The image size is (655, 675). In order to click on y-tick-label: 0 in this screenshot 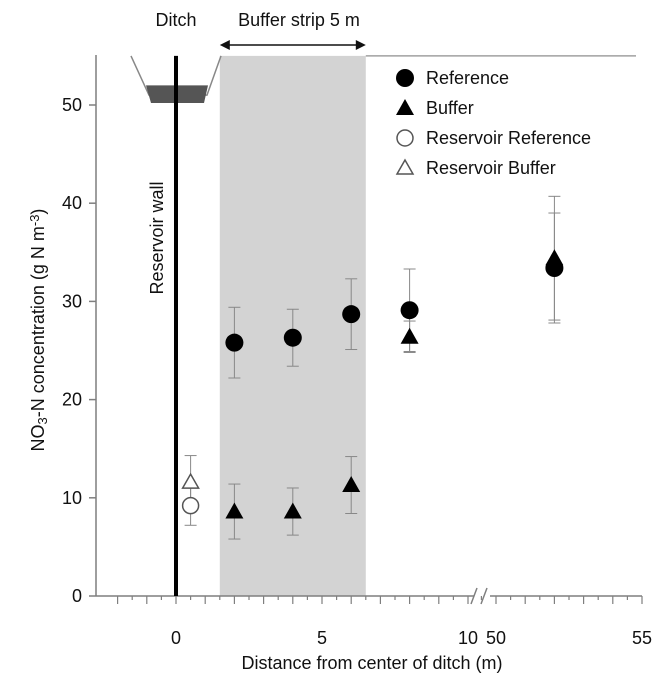, I will do `click(77, 596)`.